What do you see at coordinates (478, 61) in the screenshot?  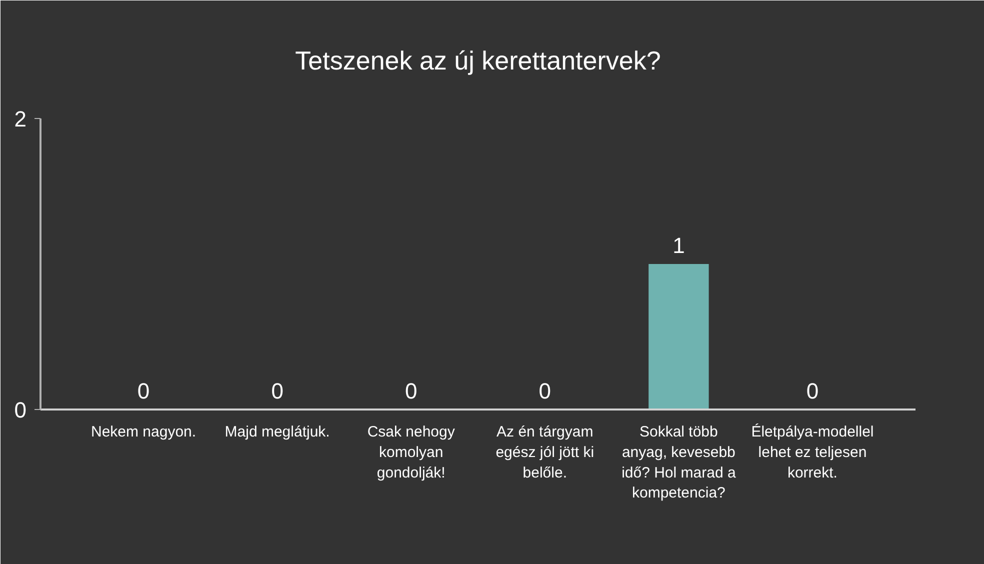 I see `chart-title: Tetszenek az új kerettantervek?` at bounding box center [478, 61].